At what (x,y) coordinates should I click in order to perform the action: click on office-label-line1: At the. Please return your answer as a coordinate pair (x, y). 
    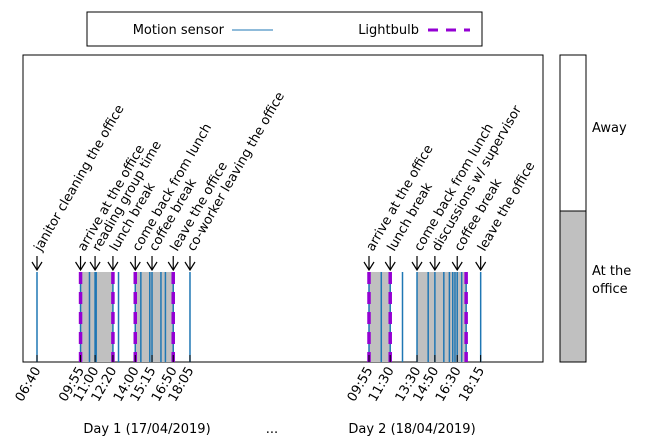
    Looking at the image, I should click on (611, 271).